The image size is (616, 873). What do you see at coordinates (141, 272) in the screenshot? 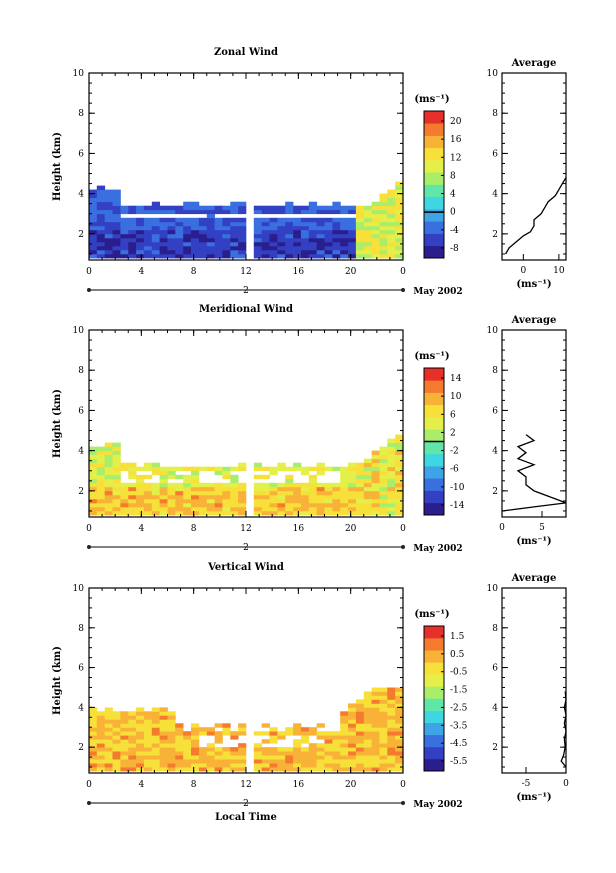
I see `x-tick-label: 4` at bounding box center [141, 272].